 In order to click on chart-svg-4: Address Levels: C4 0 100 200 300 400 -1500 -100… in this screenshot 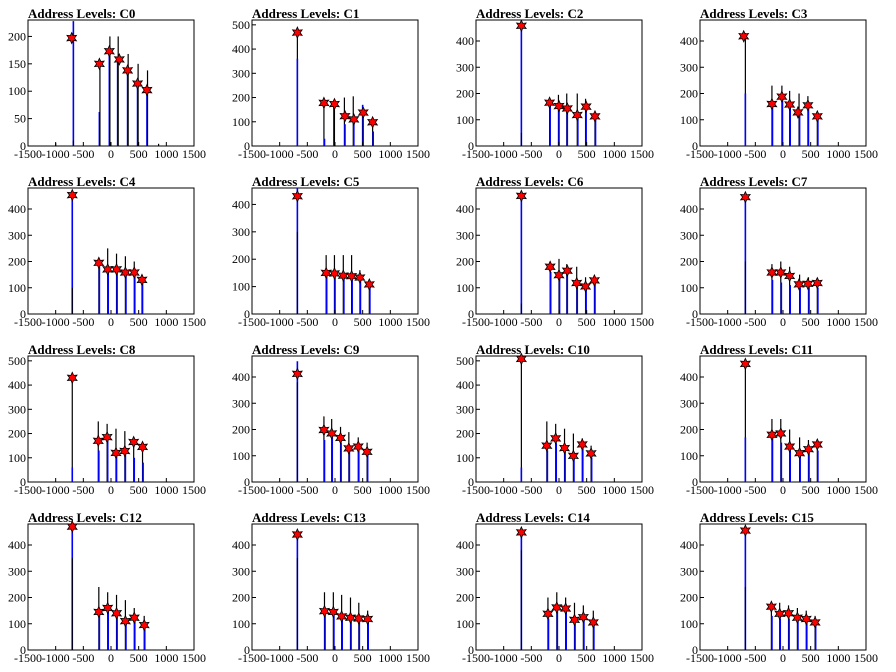, I will do `click(107, 251)`.